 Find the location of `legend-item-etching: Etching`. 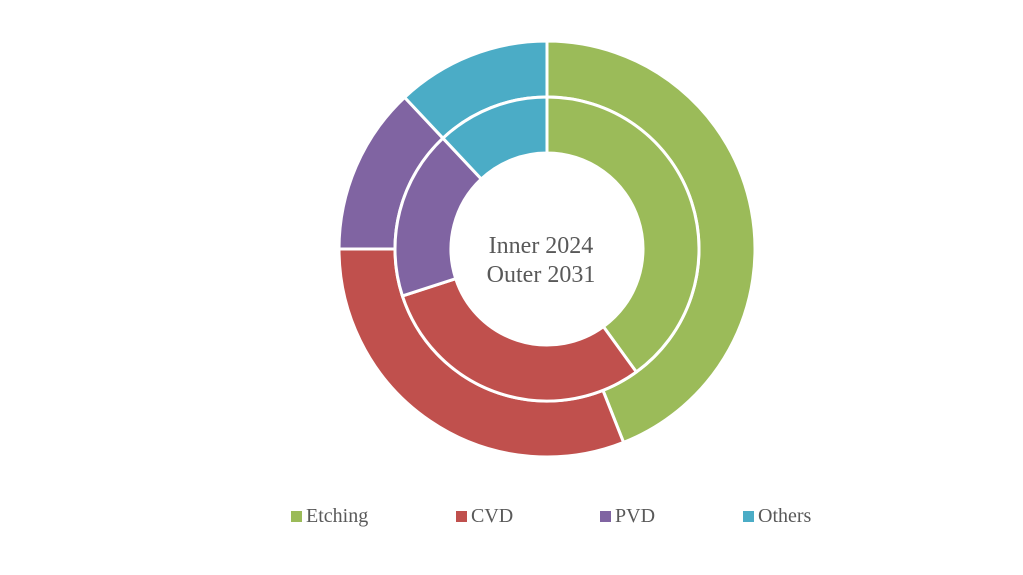

legend-item-etching: Etching is located at coordinates (329, 516).